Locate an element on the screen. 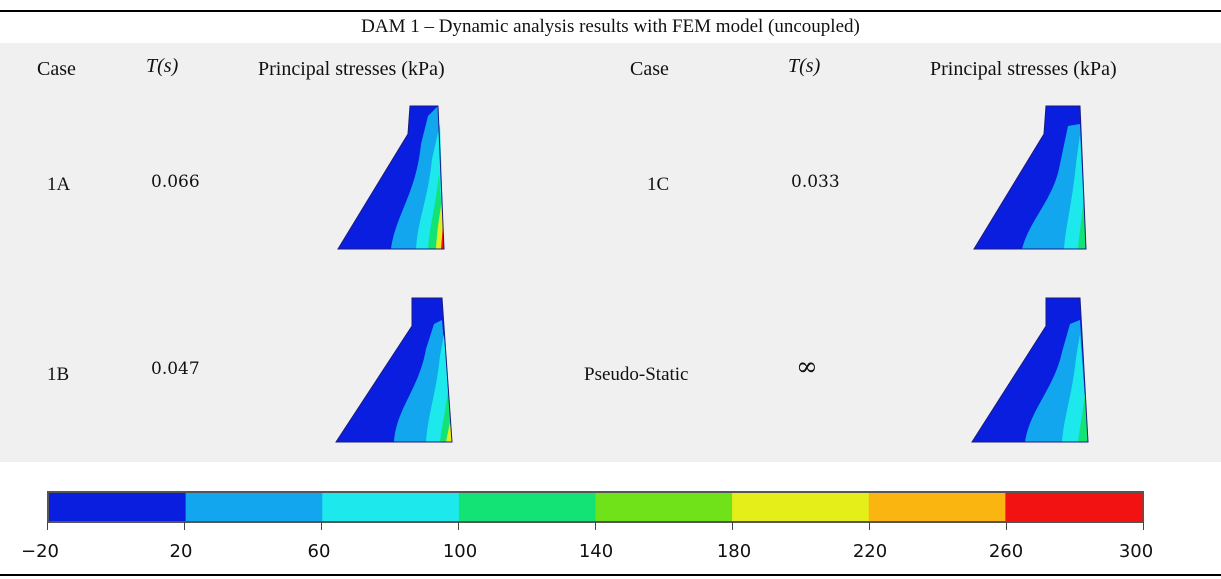 This screenshot has height=579, width=1221. tick-label: 140 is located at coordinates (596, 551).